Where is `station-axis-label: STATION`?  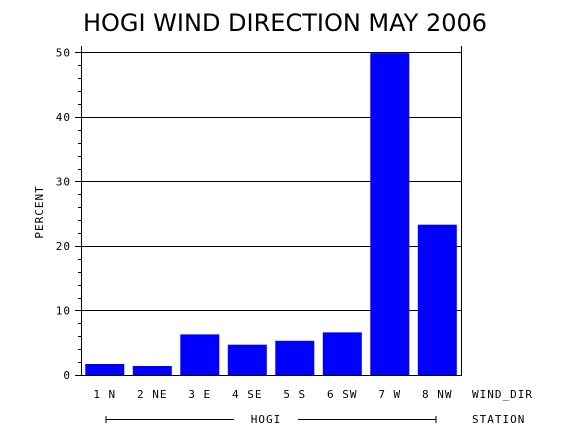 station-axis-label: STATION is located at coordinates (498, 419).